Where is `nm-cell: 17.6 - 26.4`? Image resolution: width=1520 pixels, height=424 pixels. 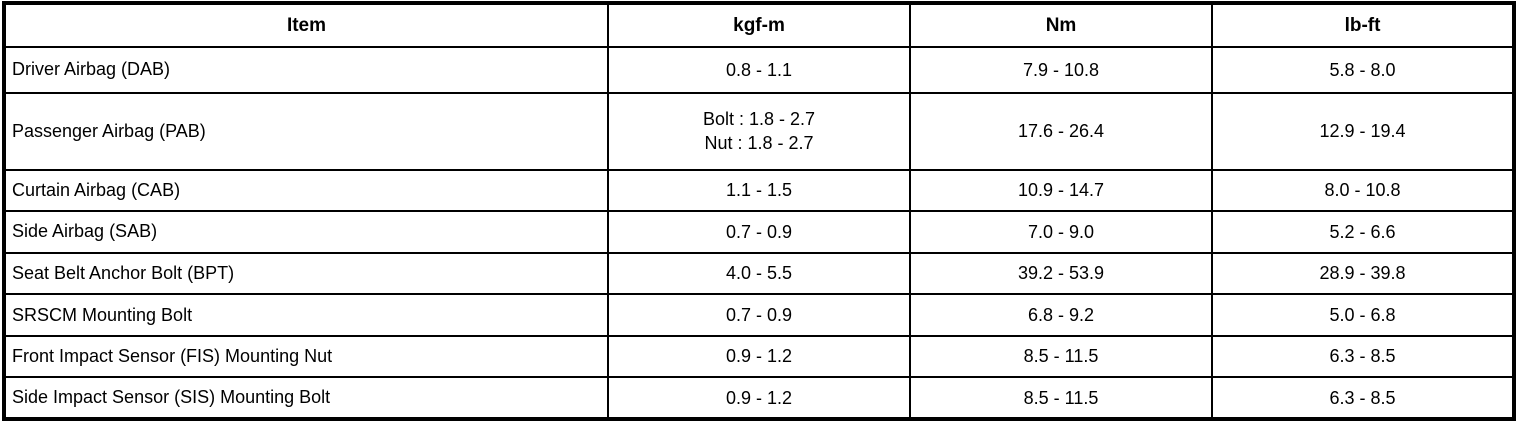 nm-cell: 17.6 - 26.4 is located at coordinates (1061, 131).